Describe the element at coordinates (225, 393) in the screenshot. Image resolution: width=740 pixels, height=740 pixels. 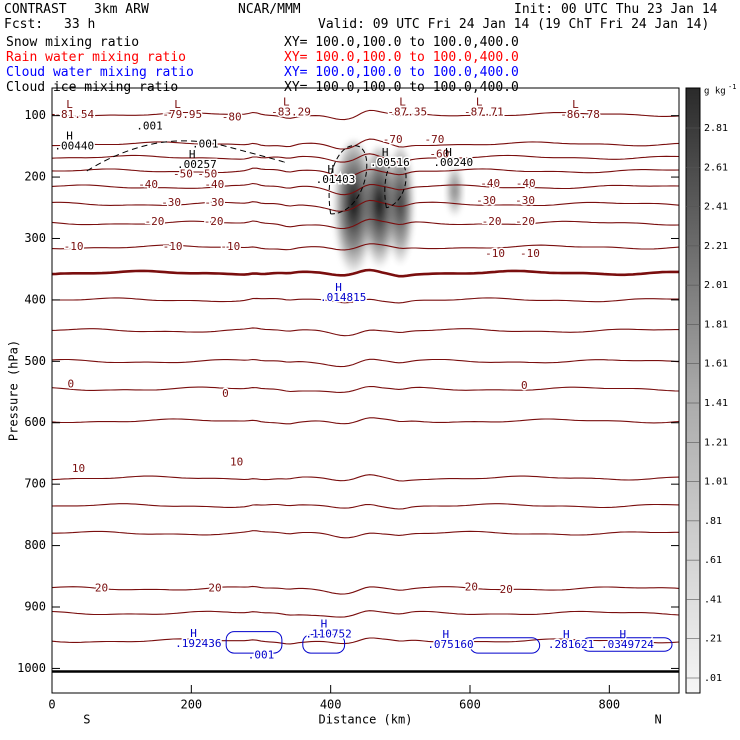
I see `contour-label-24: 0` at that location.